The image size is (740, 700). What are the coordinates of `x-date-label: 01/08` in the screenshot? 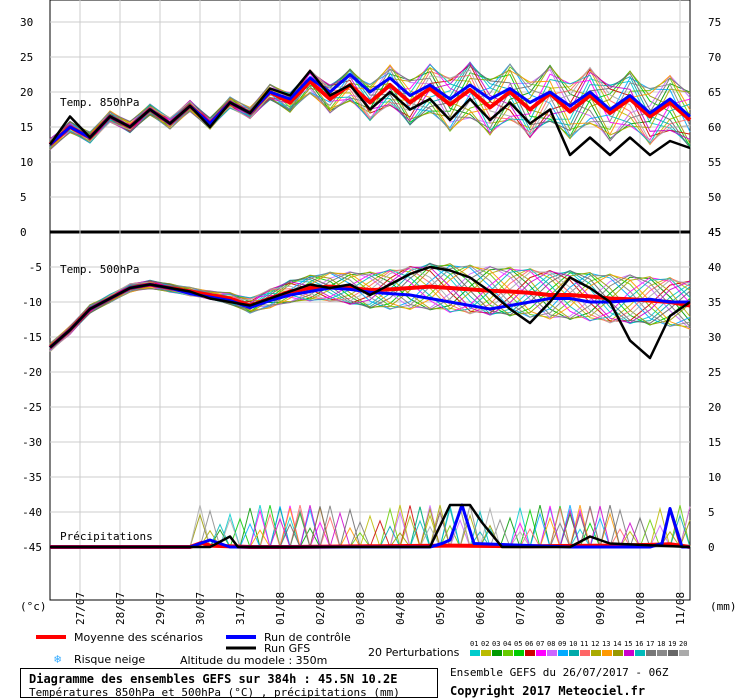 It's located at (280, 608).